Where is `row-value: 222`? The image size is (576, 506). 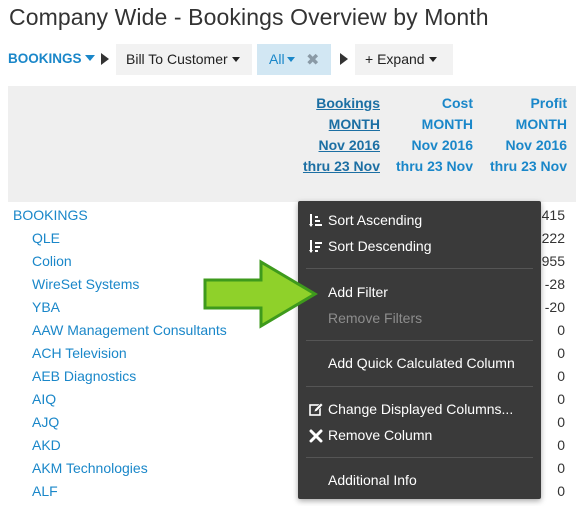 row-value: 222 is located at coordinates (553, 238).